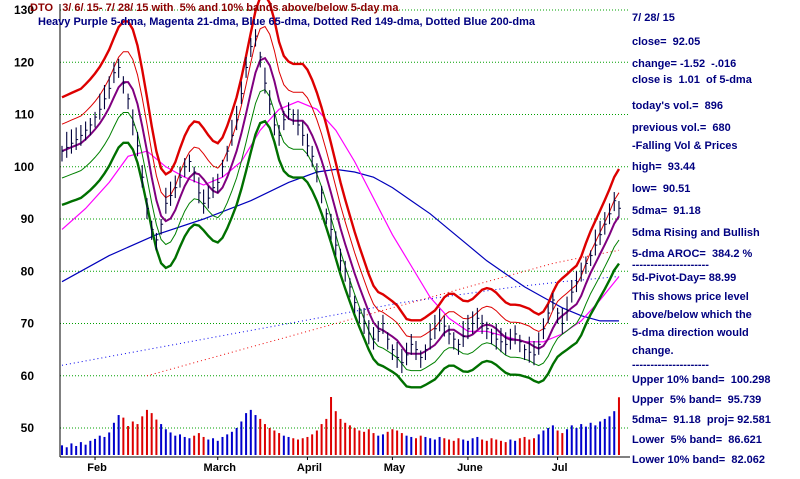 The width and height of the screenshot is (800, 479). What do you see at coordinates (684, 64) in the screenshot?
I see `change-value: change= -1.52 -.016` at bounding box center [684, 64].